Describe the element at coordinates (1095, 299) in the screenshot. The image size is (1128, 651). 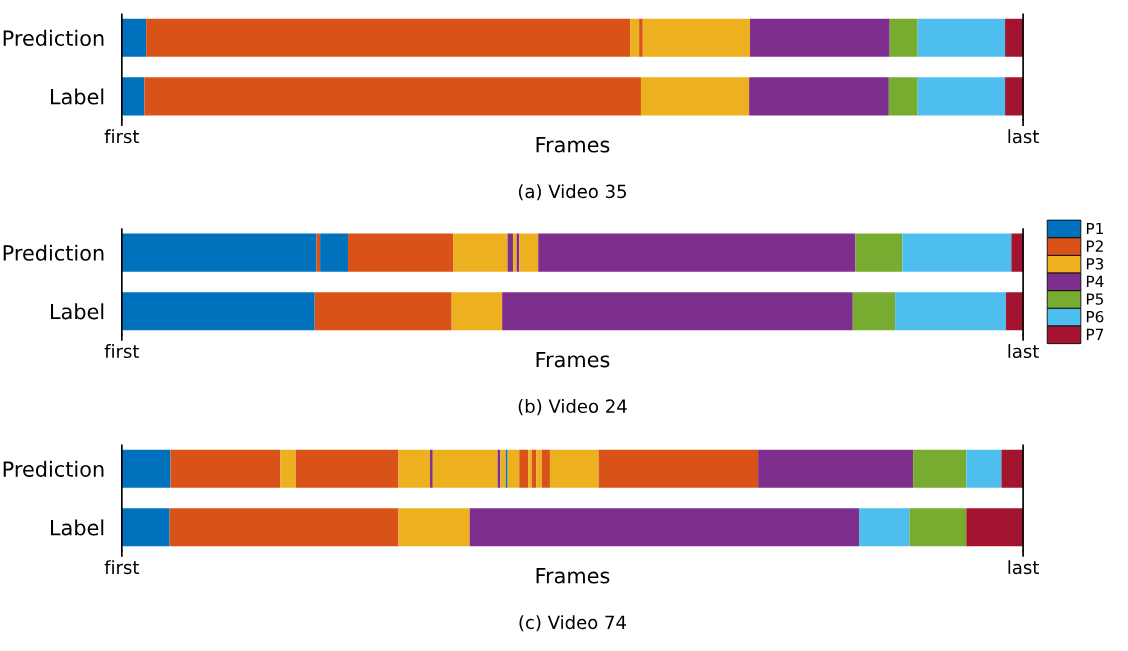
I see `legend-label: P5` at that location.